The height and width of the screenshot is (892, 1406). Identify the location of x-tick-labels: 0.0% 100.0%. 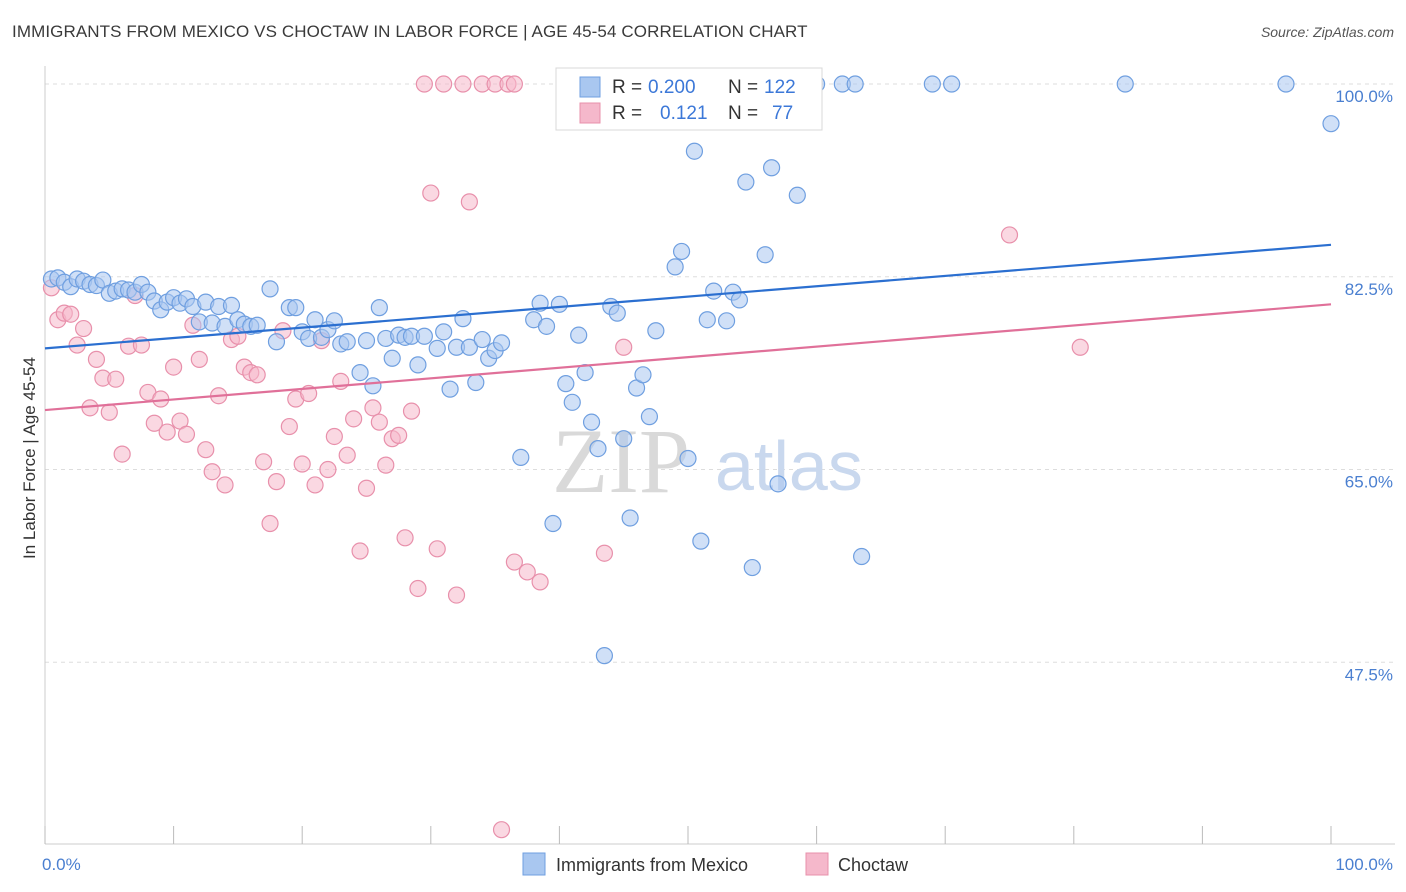
(717, 864).